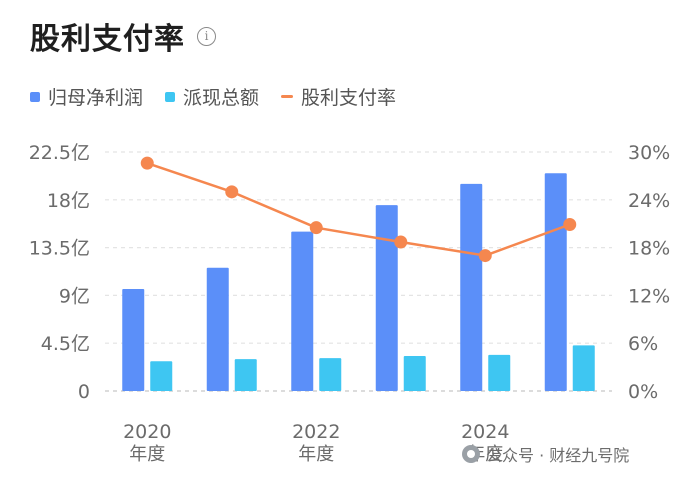 Image resolution: width=692 pixels, height=483 pixels. I want to click on legend-label: 股利支付率, so click(349, 98).